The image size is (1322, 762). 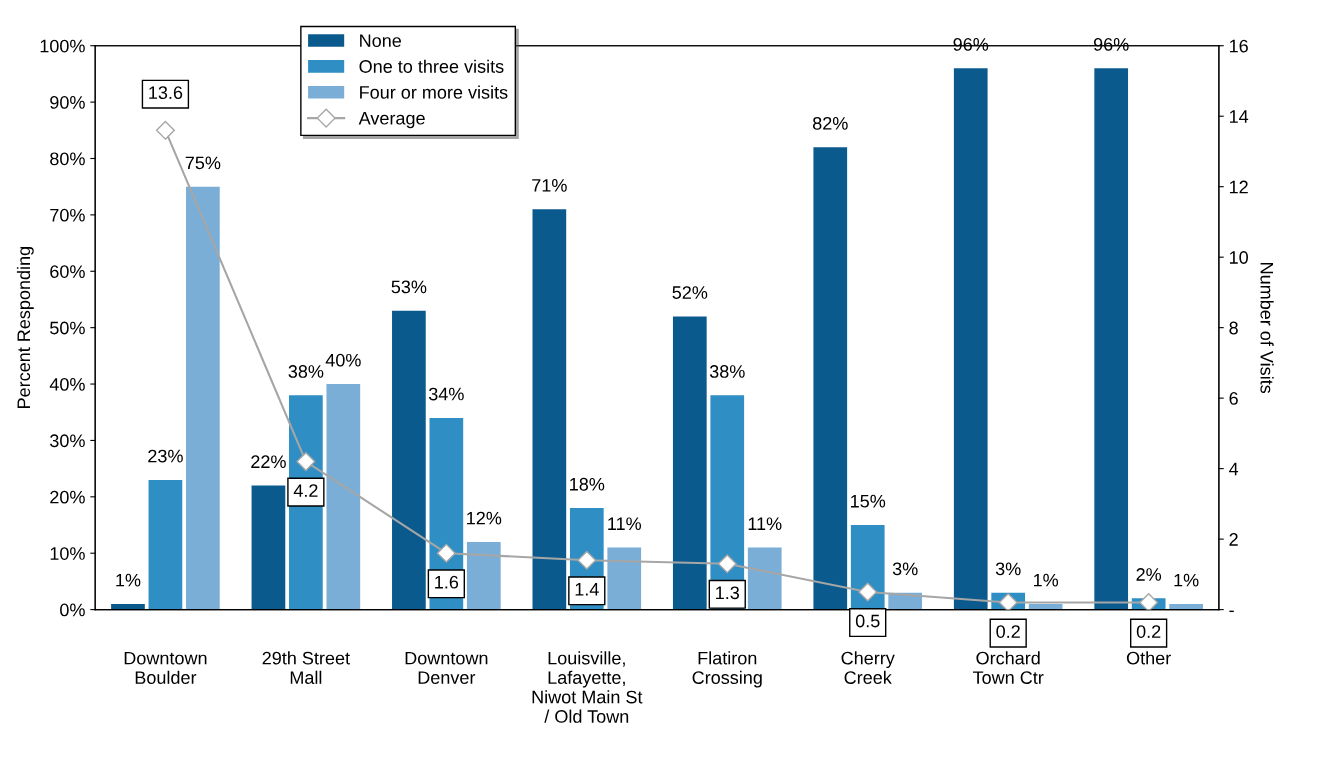 What do you see at coordinates (447, 582) in the screenshot?
I see `data-label: 1.6` at bounding box center [447, 582].